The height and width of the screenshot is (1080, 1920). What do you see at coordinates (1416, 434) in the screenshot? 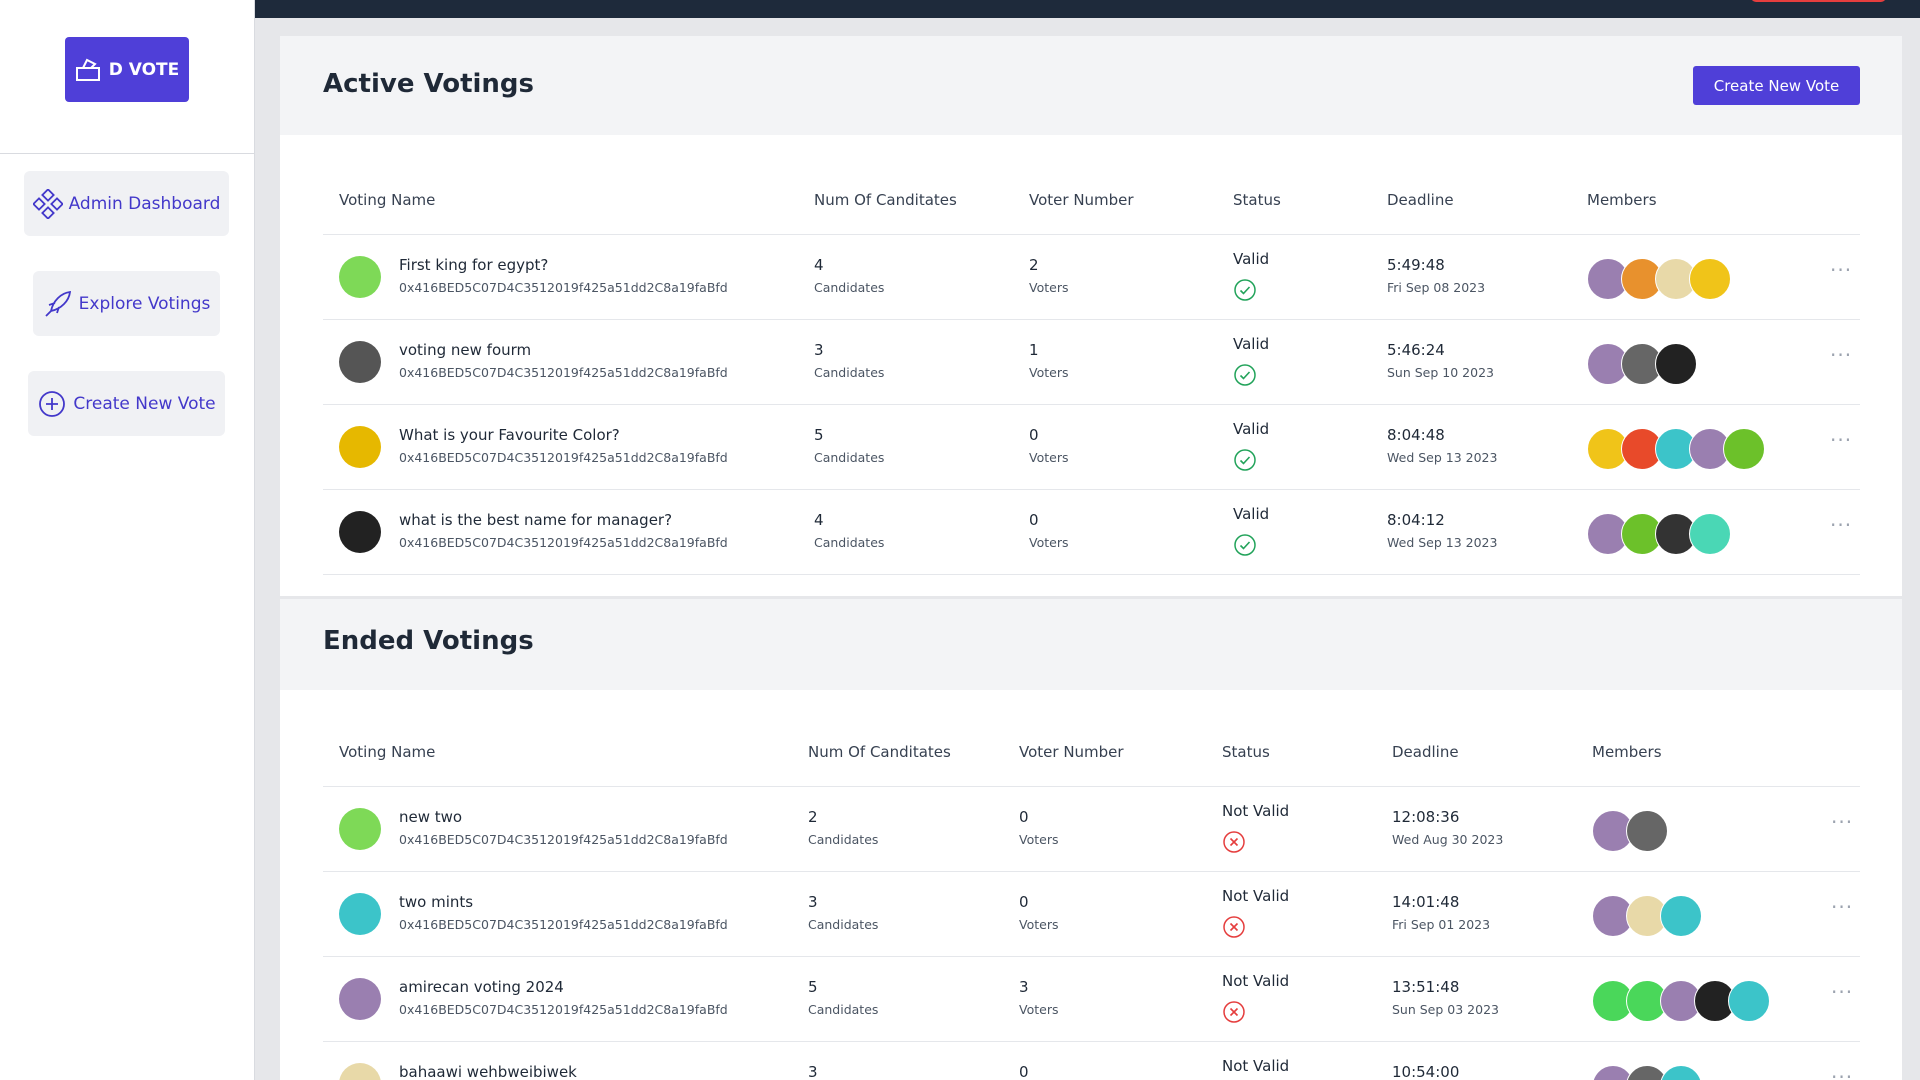
I see `deadline-time: 8:04:48` at bounding box center [1416, 434].